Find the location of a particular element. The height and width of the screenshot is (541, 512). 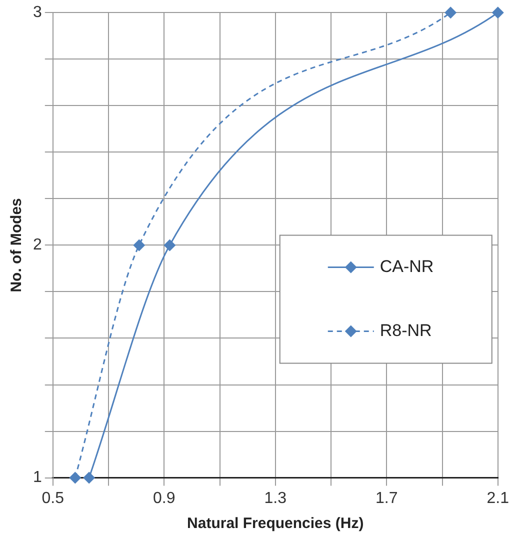

y-tick-label: 3 is located at coordinates (37, 13).